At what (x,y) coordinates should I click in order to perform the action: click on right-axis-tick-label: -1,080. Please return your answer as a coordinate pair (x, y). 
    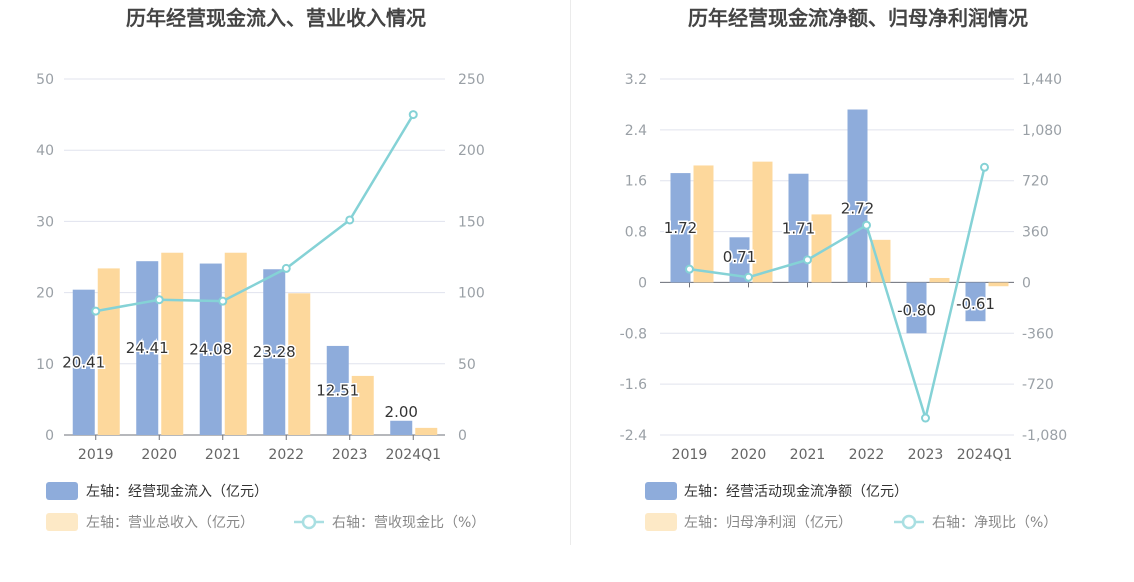
    Looking at the image, I should click on (1044, 436).